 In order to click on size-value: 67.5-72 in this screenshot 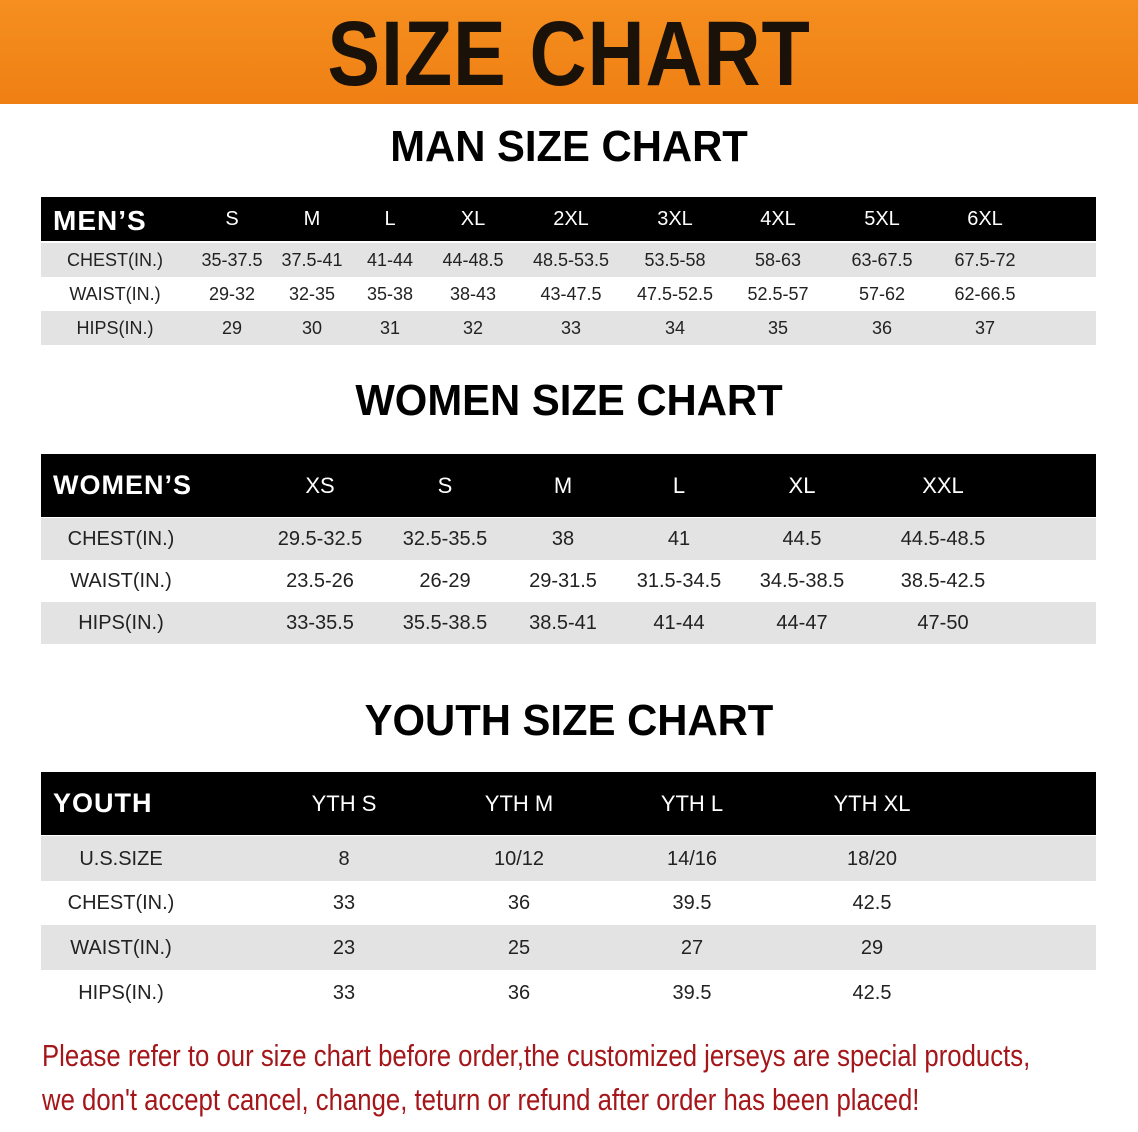, I will do `click(985, 260)`.